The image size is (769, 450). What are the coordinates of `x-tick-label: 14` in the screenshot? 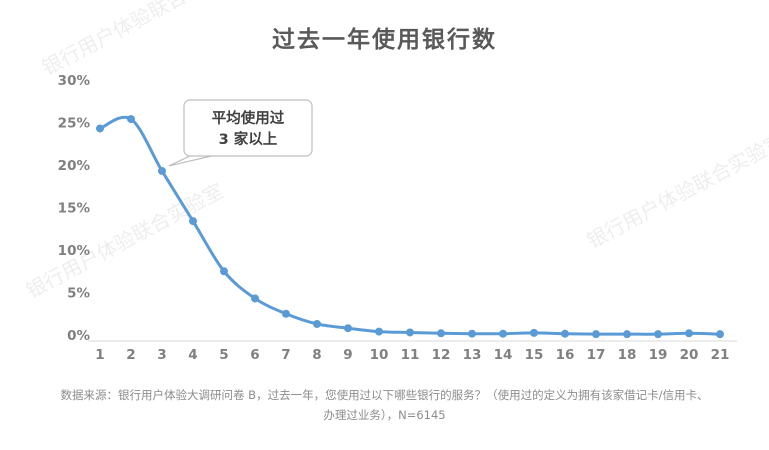 It's located at (502, 355).